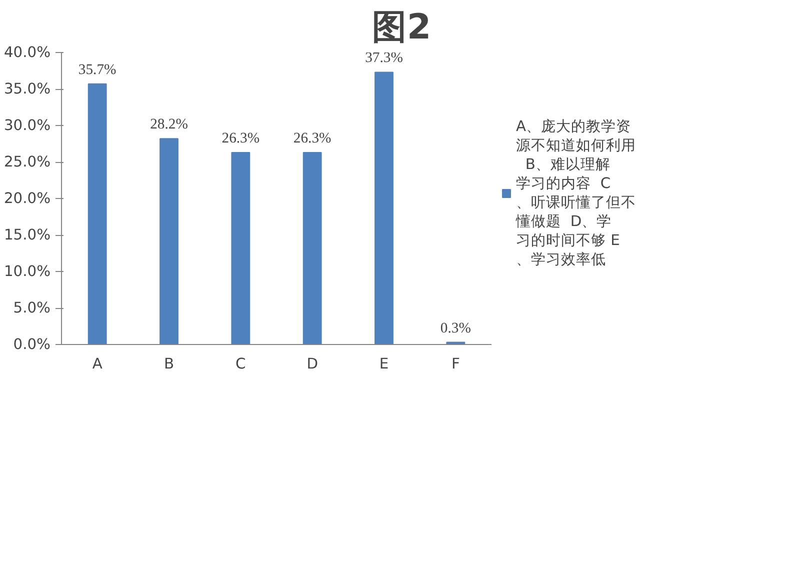  I want to click on text: 37.3%, so click(384, 58).